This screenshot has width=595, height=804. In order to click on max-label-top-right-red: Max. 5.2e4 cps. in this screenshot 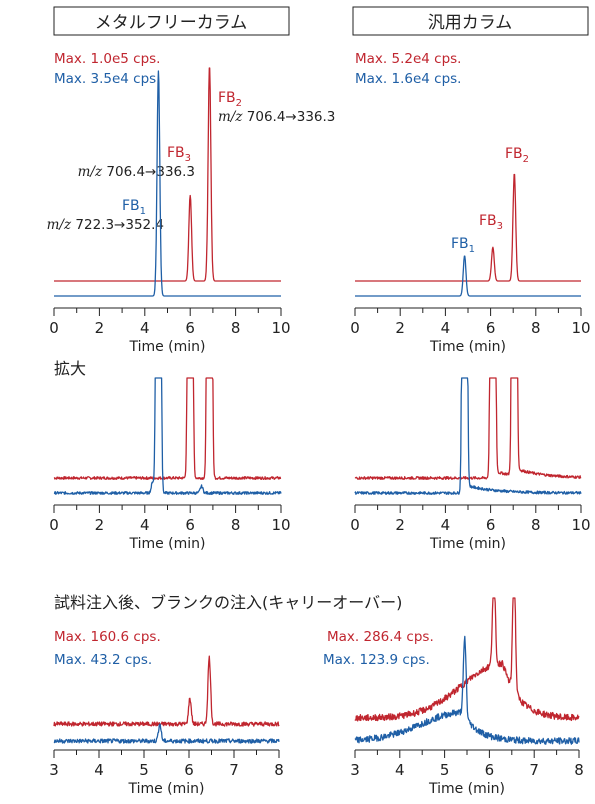, I will do `click(408, 59)`.